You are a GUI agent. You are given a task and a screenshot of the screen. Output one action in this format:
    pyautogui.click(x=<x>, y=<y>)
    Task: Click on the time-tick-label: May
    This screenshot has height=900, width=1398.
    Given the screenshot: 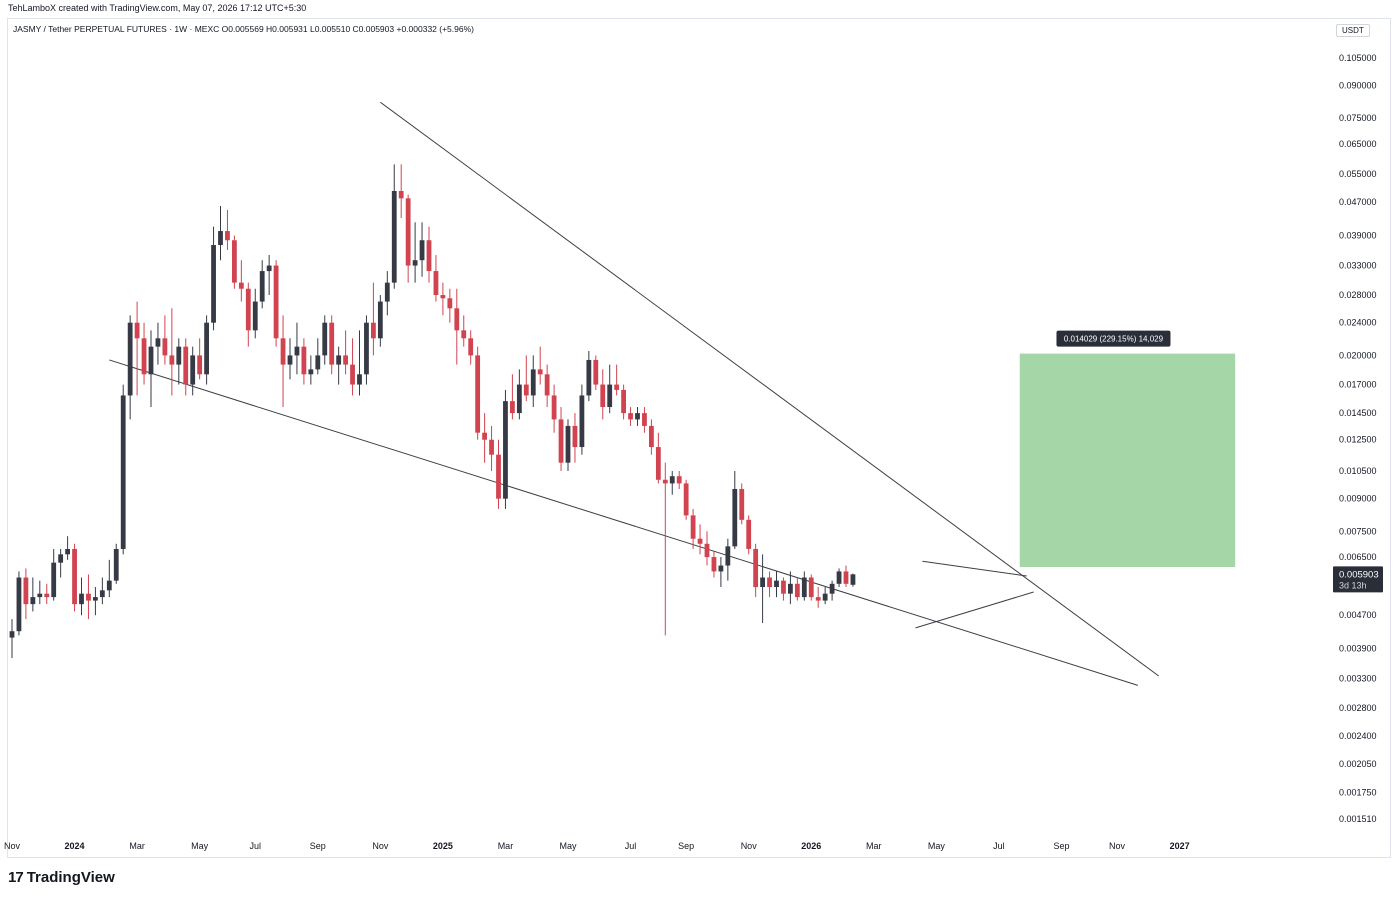 What is the action you would take?
    pyautogui.click(x=568, y=846)
    